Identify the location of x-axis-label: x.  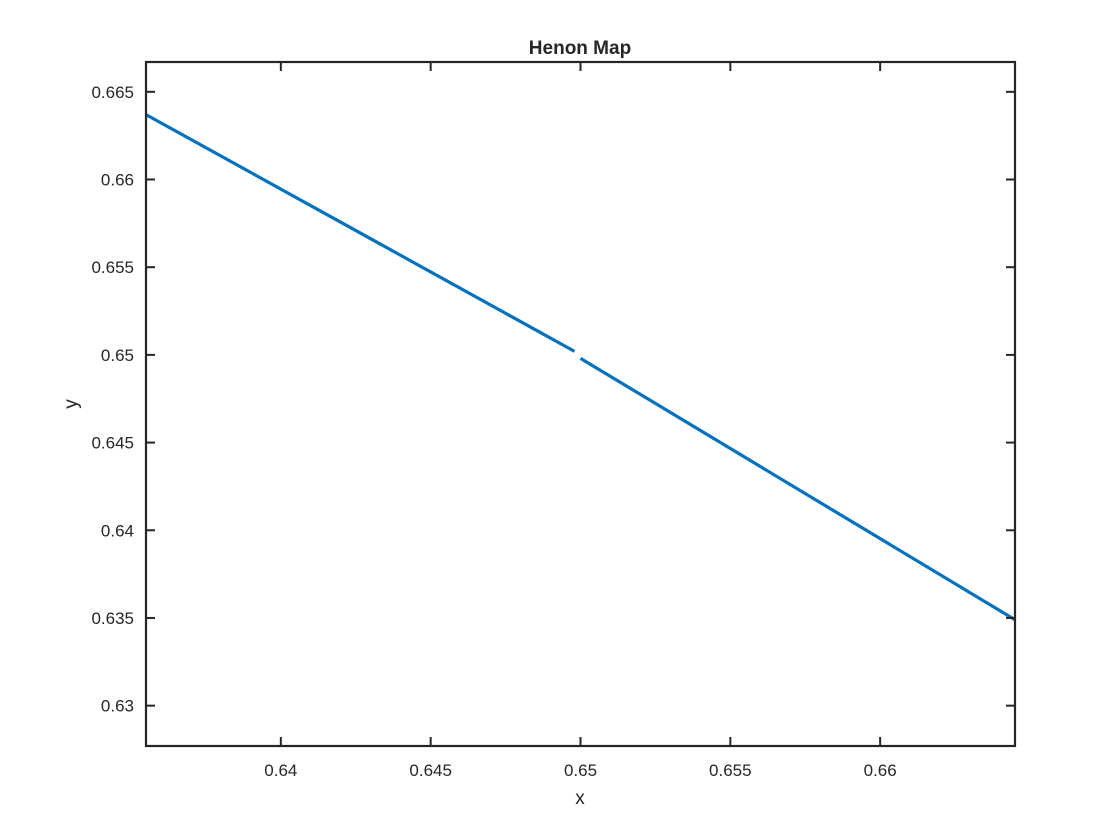
(580, 798).